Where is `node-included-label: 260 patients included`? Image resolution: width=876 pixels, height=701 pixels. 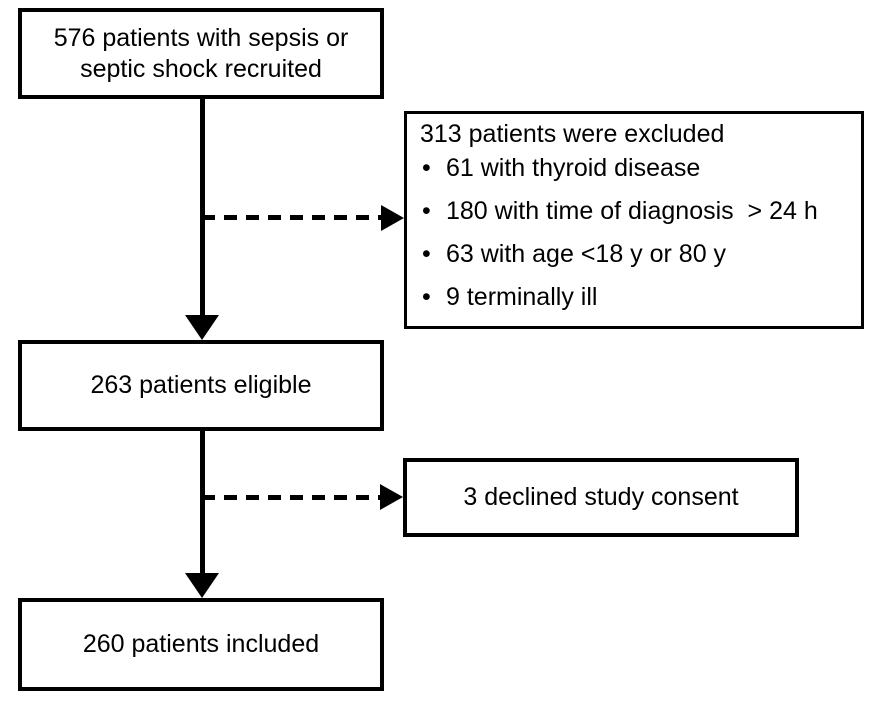 node-included-label: 260 patients included is located at coordinates (201, 644).